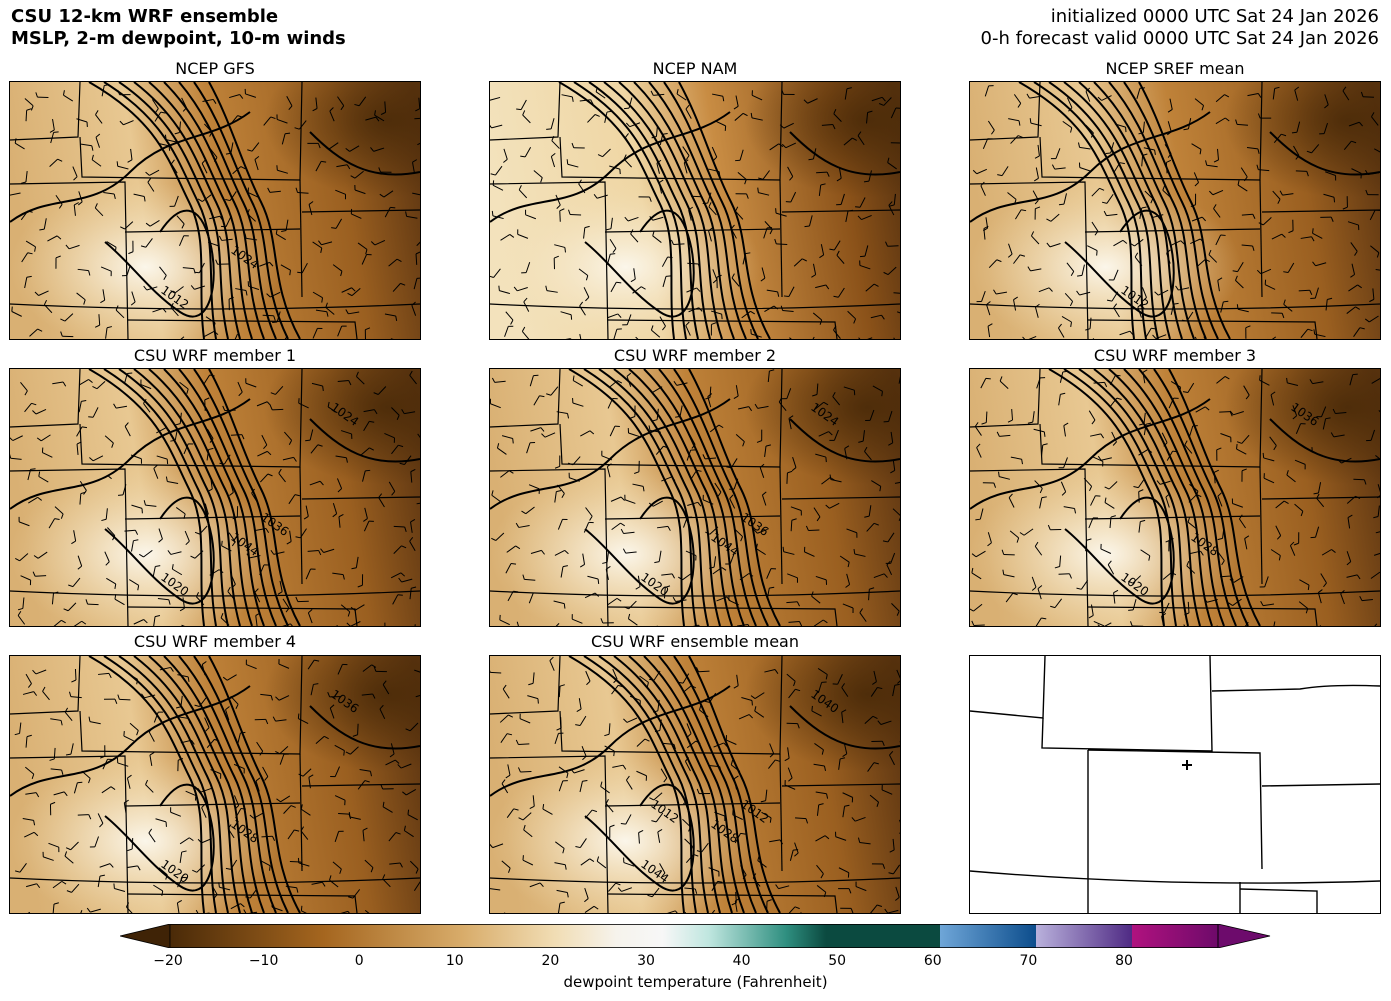  What do you see at coordinates (145, 16) in the screenshot?
I see `title-line-1: CSU 12-km WRF ensemble` at bounding box center [145, 16].